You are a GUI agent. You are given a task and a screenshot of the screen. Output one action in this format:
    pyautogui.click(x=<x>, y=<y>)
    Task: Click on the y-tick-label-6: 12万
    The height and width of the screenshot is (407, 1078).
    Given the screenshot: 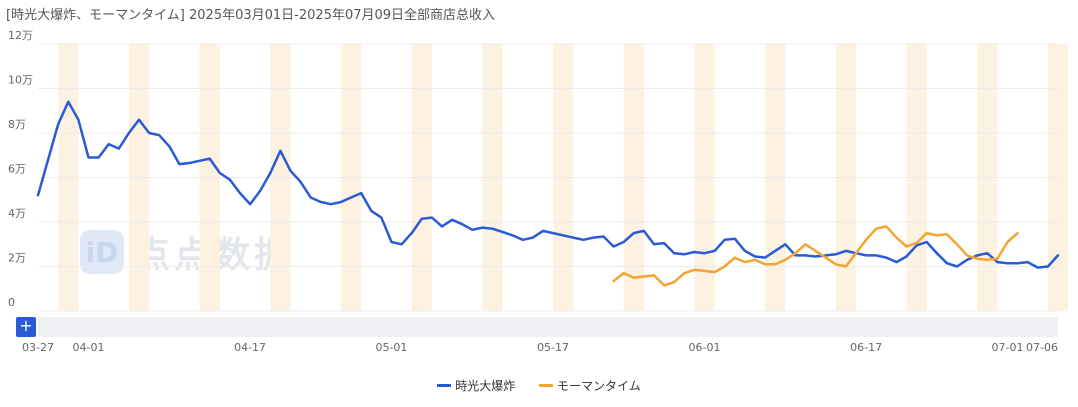 What is the action you would take?
    pyautogui.click(x=20, y=35)
    